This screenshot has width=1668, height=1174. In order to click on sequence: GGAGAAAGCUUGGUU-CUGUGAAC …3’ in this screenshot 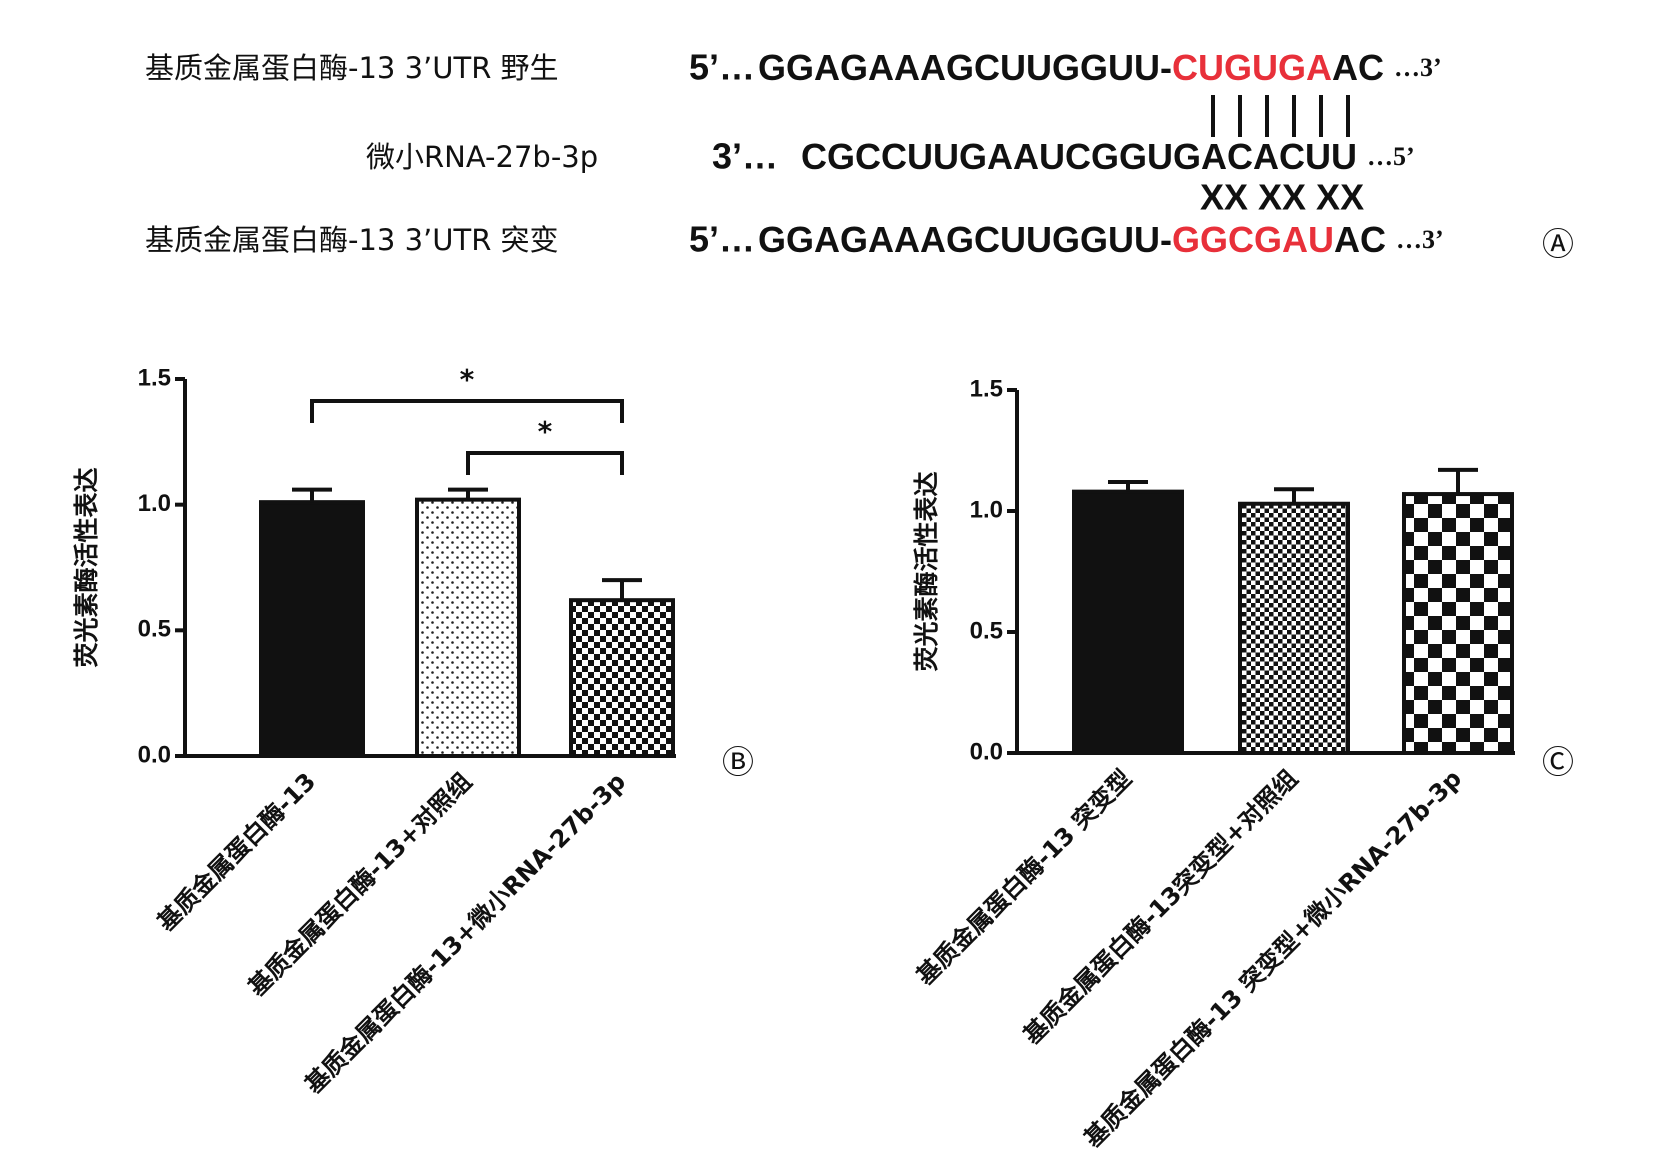, I will do `click(1100, 67)`.